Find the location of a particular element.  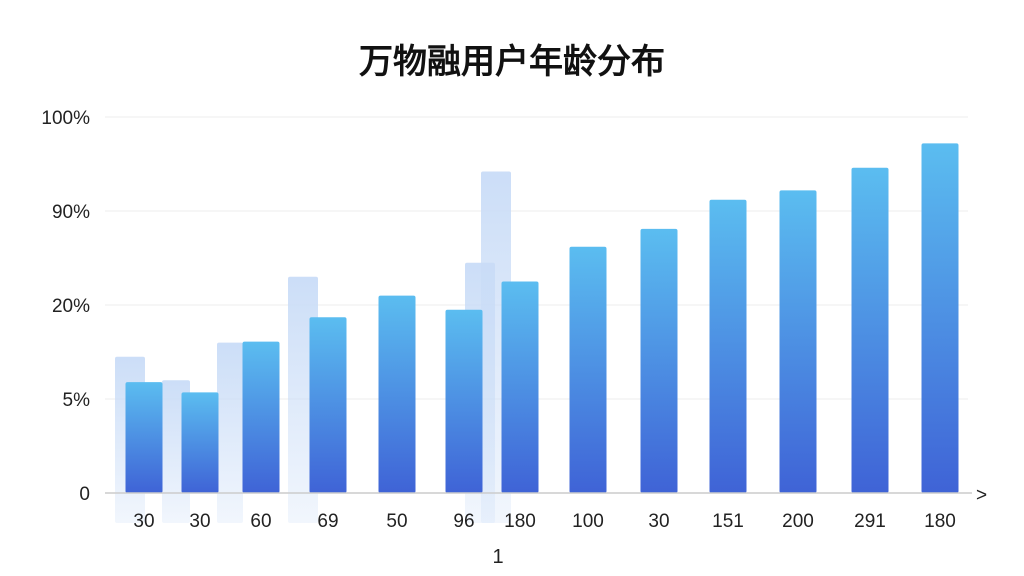

x-tick-label: 291 is located at coordinates (870, 521).